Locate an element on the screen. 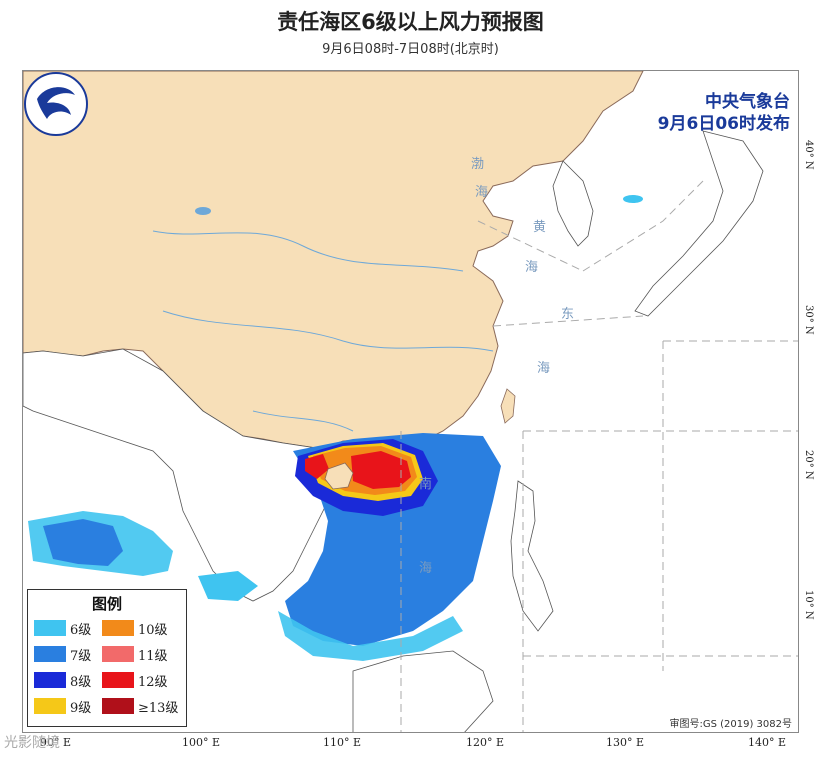  issuer-org: 中央气象台 is located at coordinates (747, 102).